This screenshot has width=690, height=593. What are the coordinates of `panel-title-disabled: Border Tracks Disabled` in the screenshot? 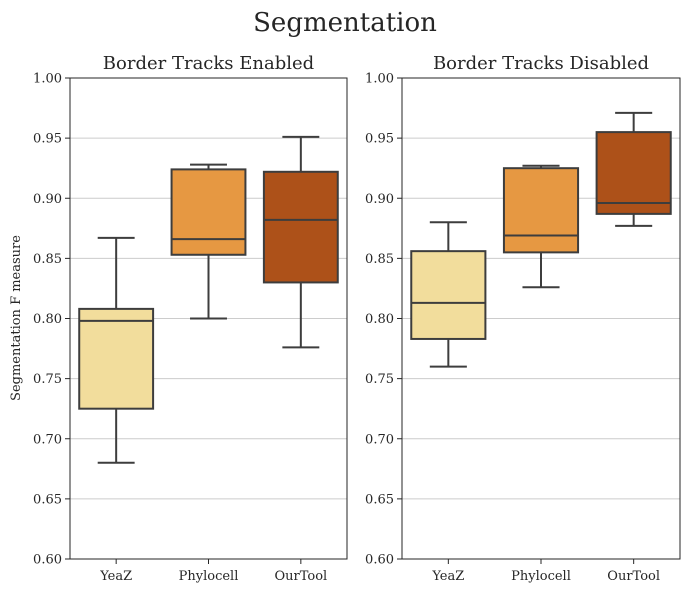 It's located at (541, 63).